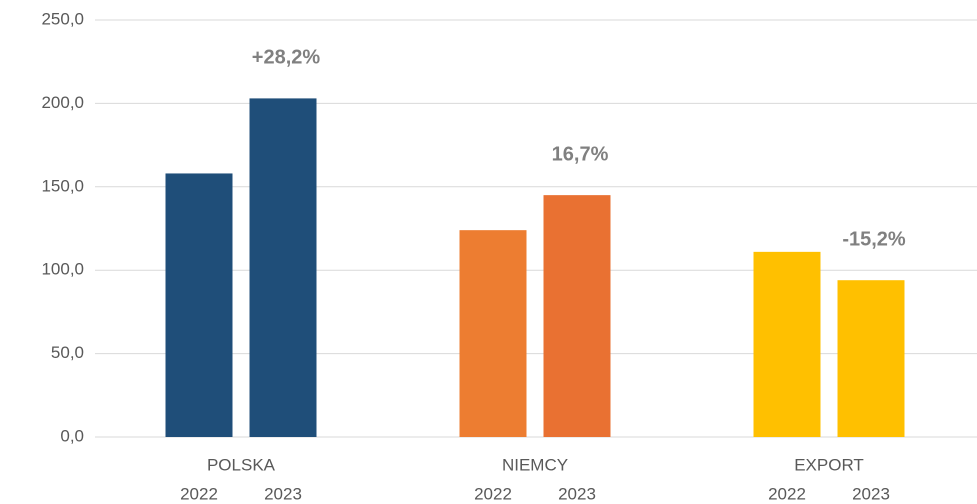 The height and width of the screenshot is (504, 977). What do you see at coordinates (286, 58) in the screenshot?
I see `annotation: +28,2%` at bounding box center [286, 58].